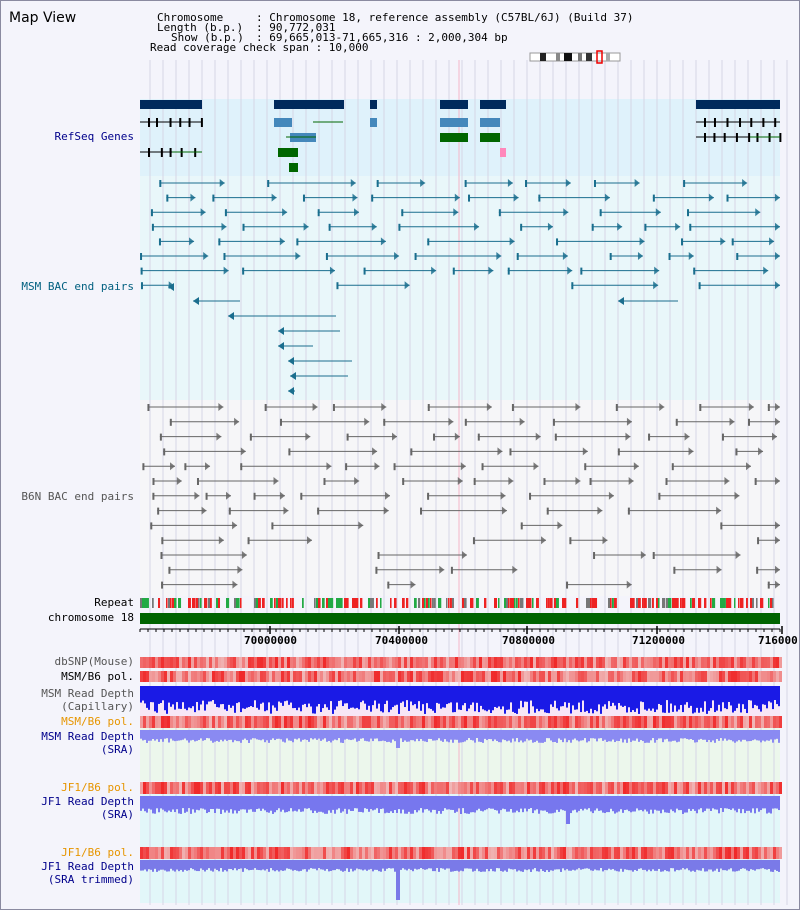 The height and width of the screenshot is (910, 800). I want to click on msm-read-depth-cap-label: MSM Read Depth, so click(87, 693).